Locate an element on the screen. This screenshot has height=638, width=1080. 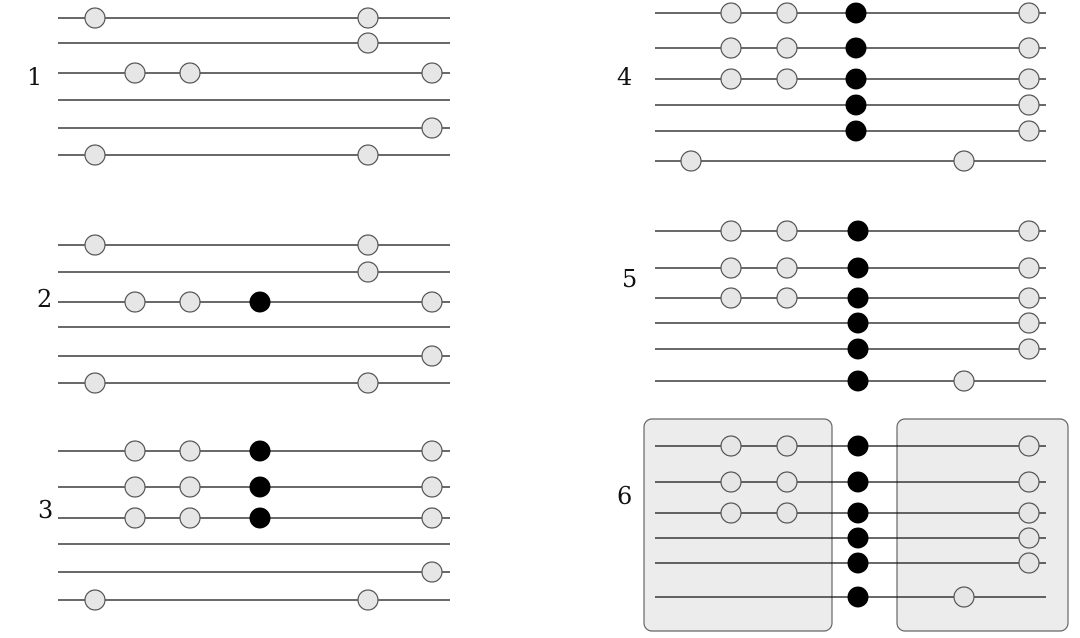
panel-2: 2 is located at coordinates (243, 314).